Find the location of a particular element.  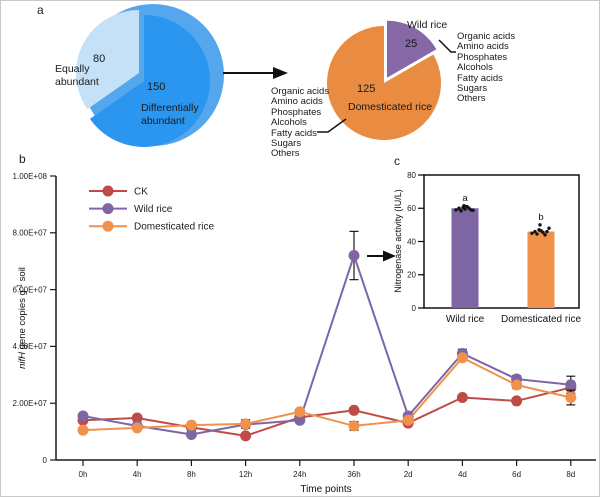

pie-chart-rice-metabolites is located at coordinates (384, 80).